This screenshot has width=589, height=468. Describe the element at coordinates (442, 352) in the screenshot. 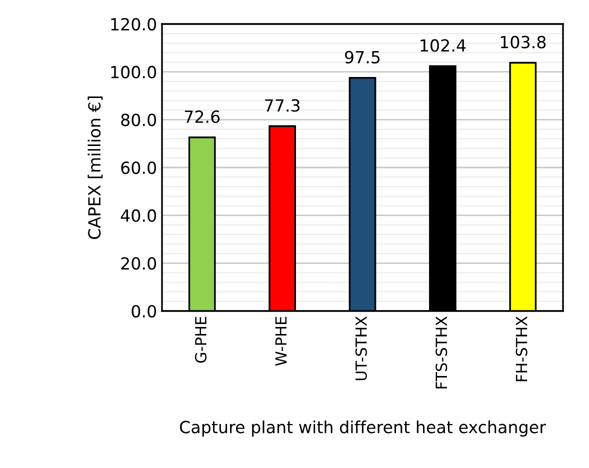

I see `x-tick-label: FTS-STHX` at that location.